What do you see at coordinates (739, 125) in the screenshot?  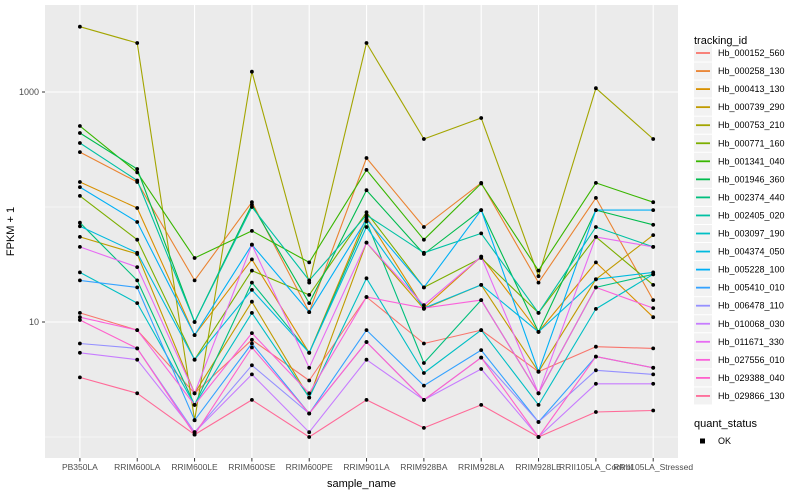 I see `legend-item-Hb_000753_210: Hb_000753_210` at bounding box center [739, 125].